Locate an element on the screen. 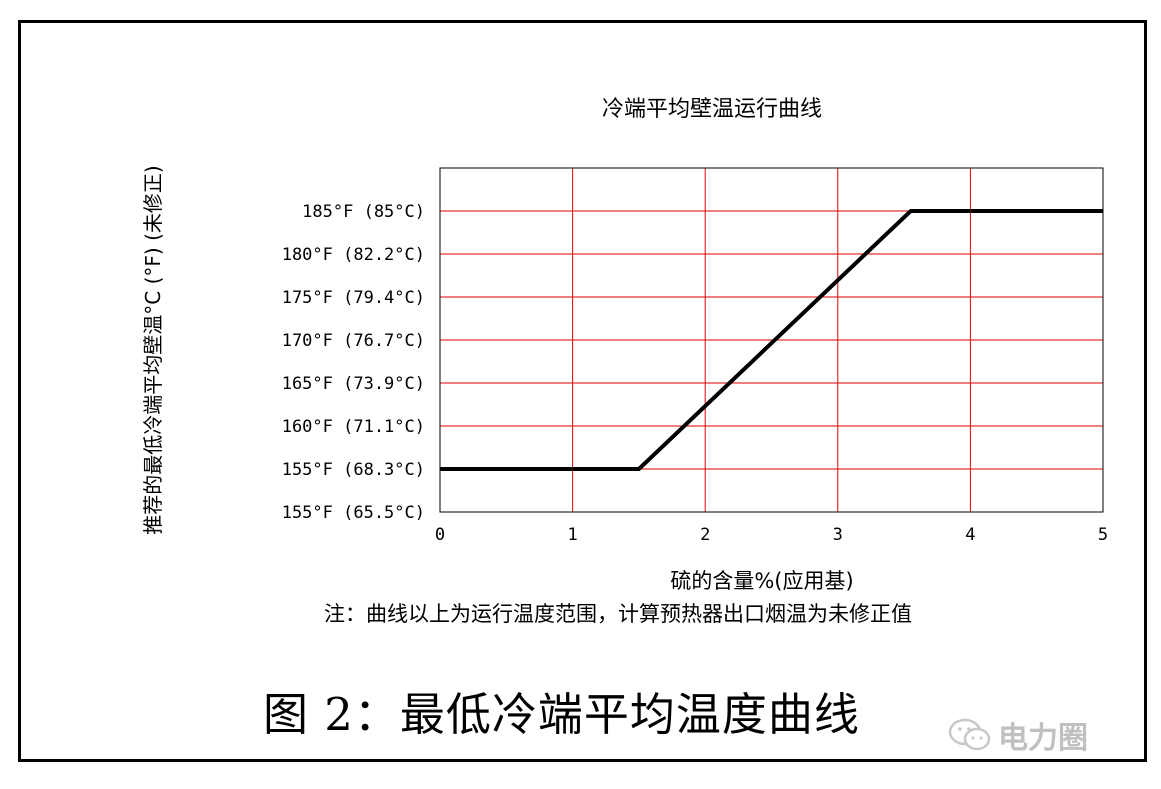 The width and height of the screenshot is (1161, 789). y-tick-label: 185°F (85°C) is located at coordinates (363, 212).